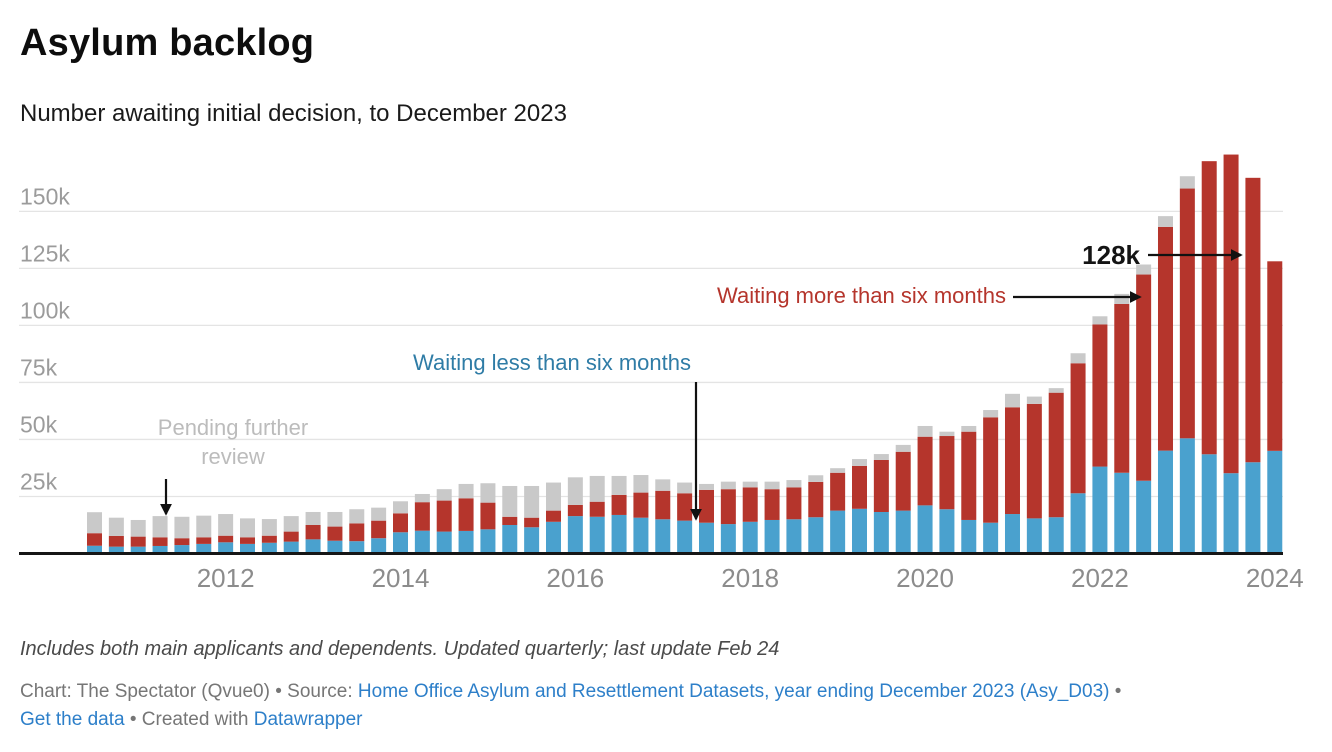  I want to click on datawrapper-link: Datawrapper, so click(308, 719).